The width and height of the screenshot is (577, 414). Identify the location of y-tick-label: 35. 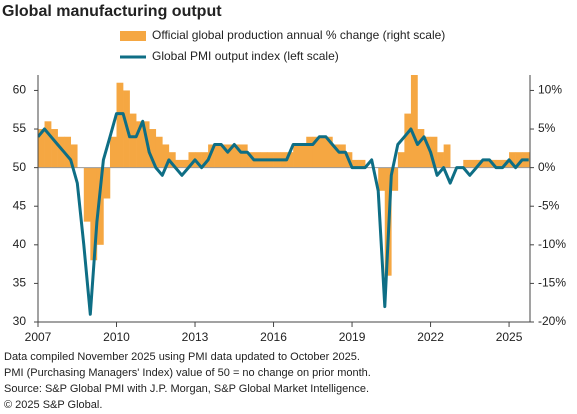
(20, 283).